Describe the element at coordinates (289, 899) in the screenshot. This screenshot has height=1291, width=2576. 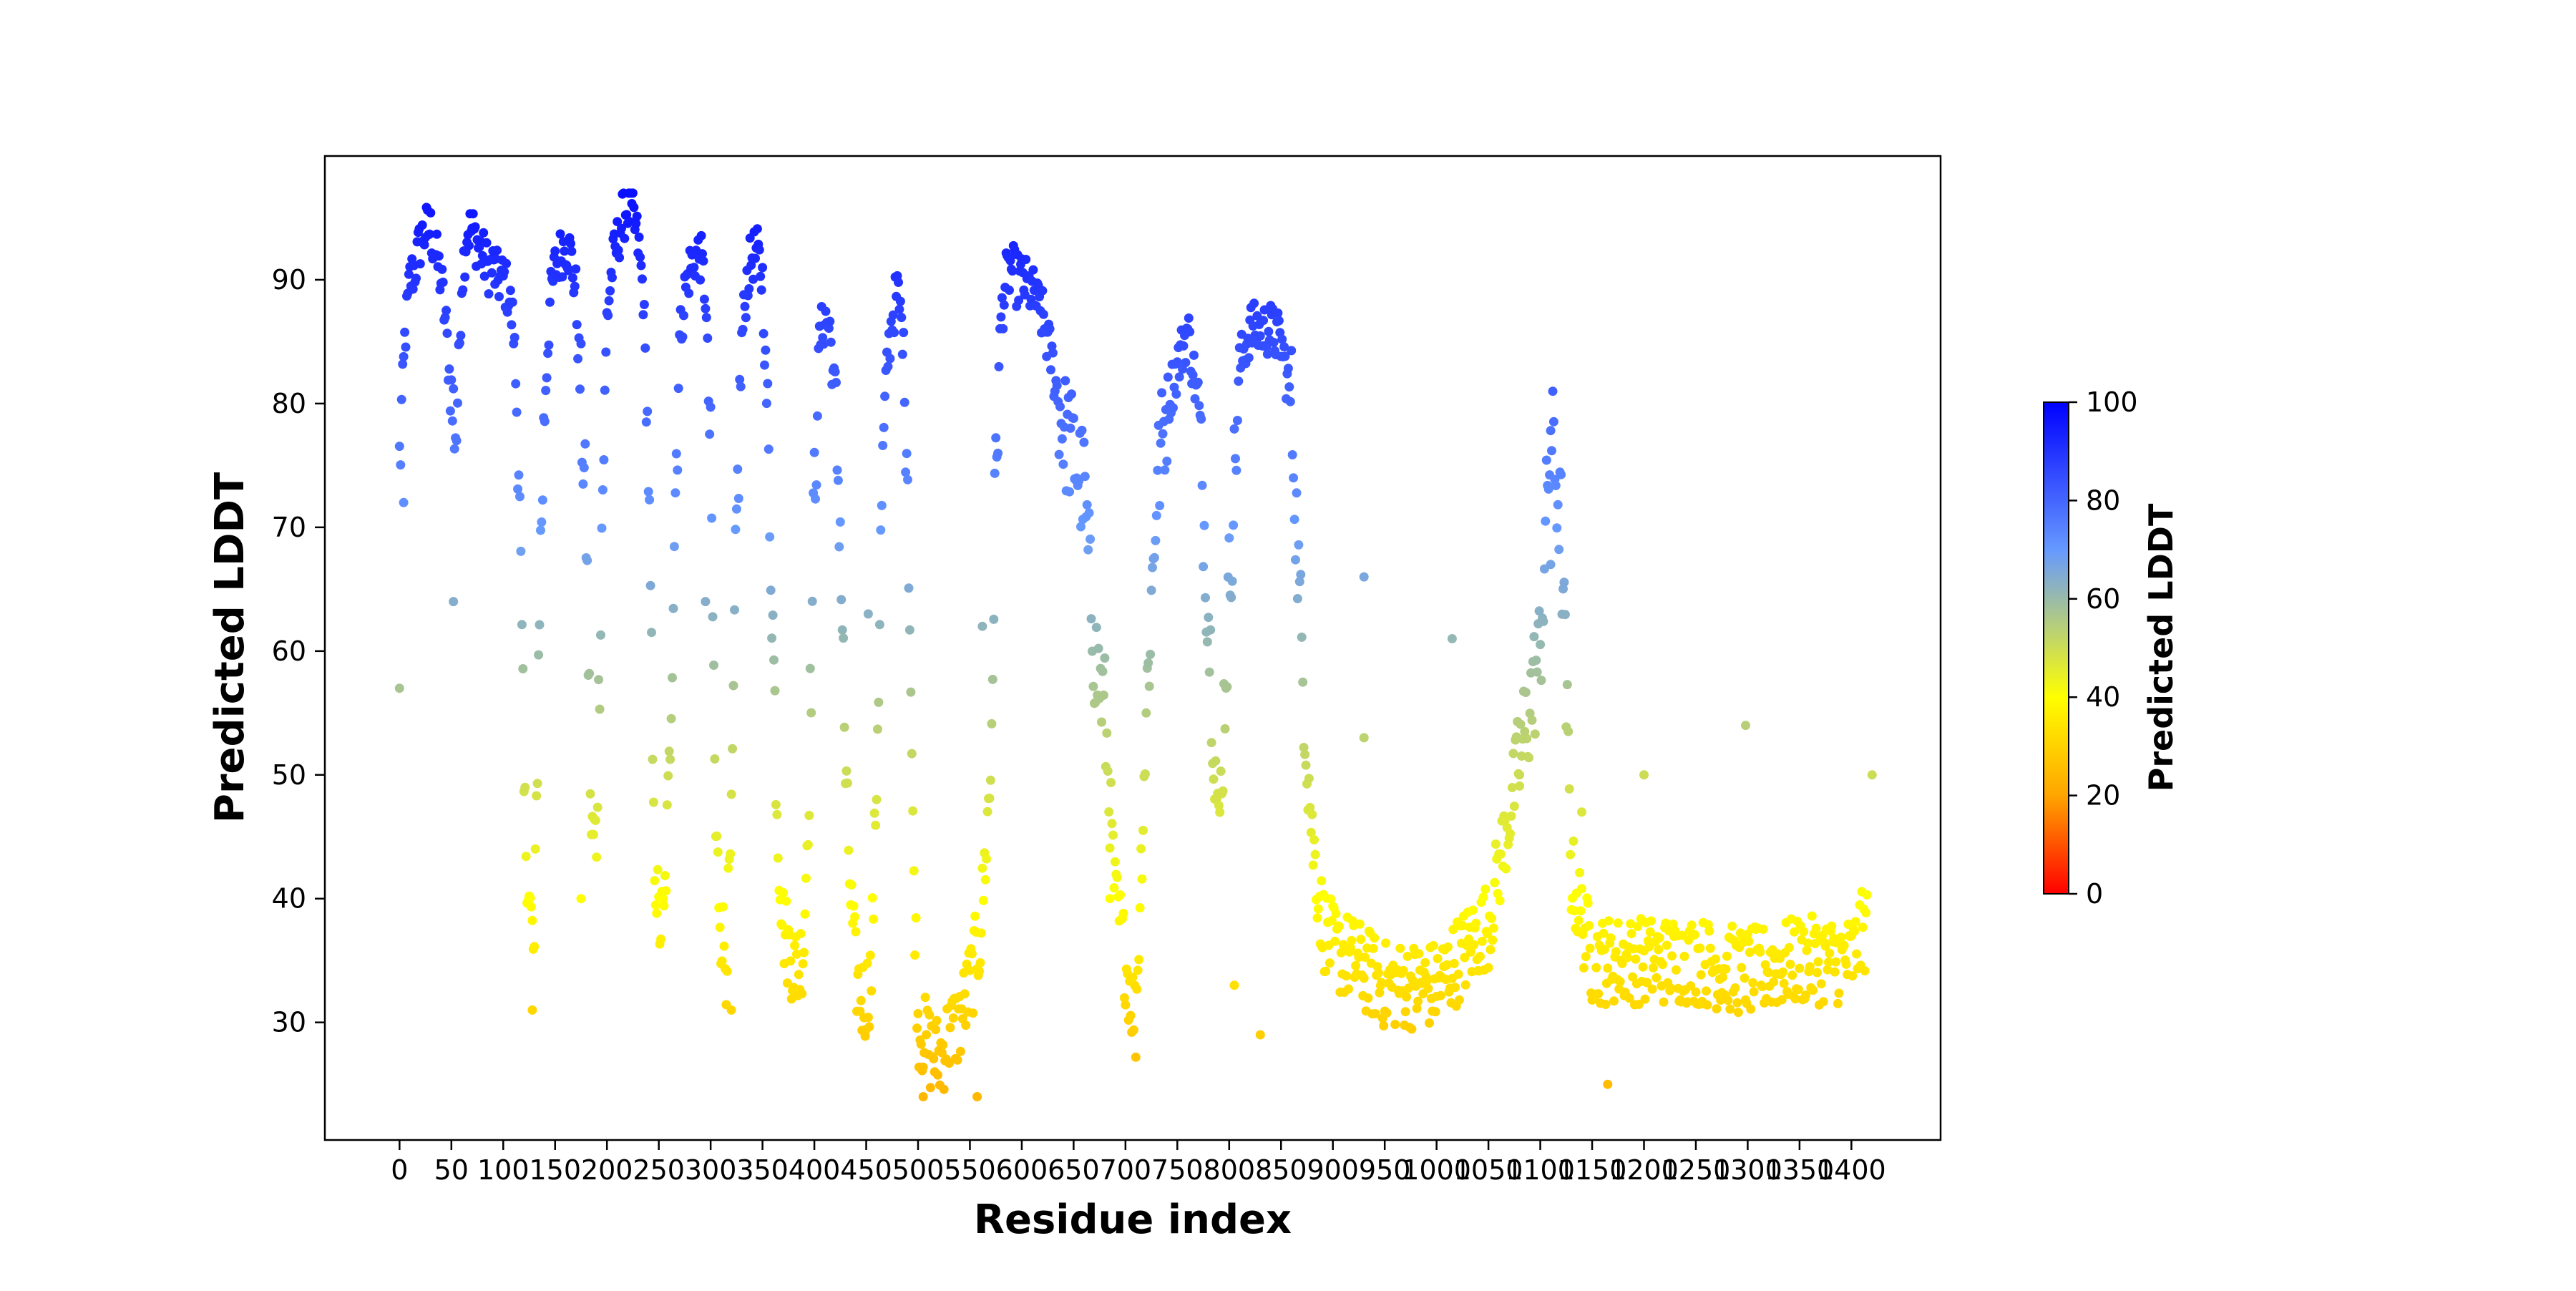
I see `y-tick-label: 40` at that location.